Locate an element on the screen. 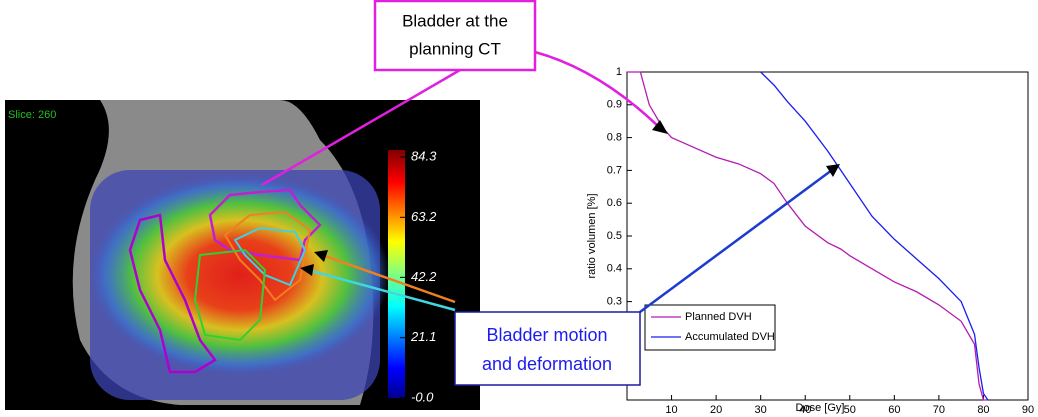  colorbar-tick-label: 42.2 is located at coordinates (424, 276).